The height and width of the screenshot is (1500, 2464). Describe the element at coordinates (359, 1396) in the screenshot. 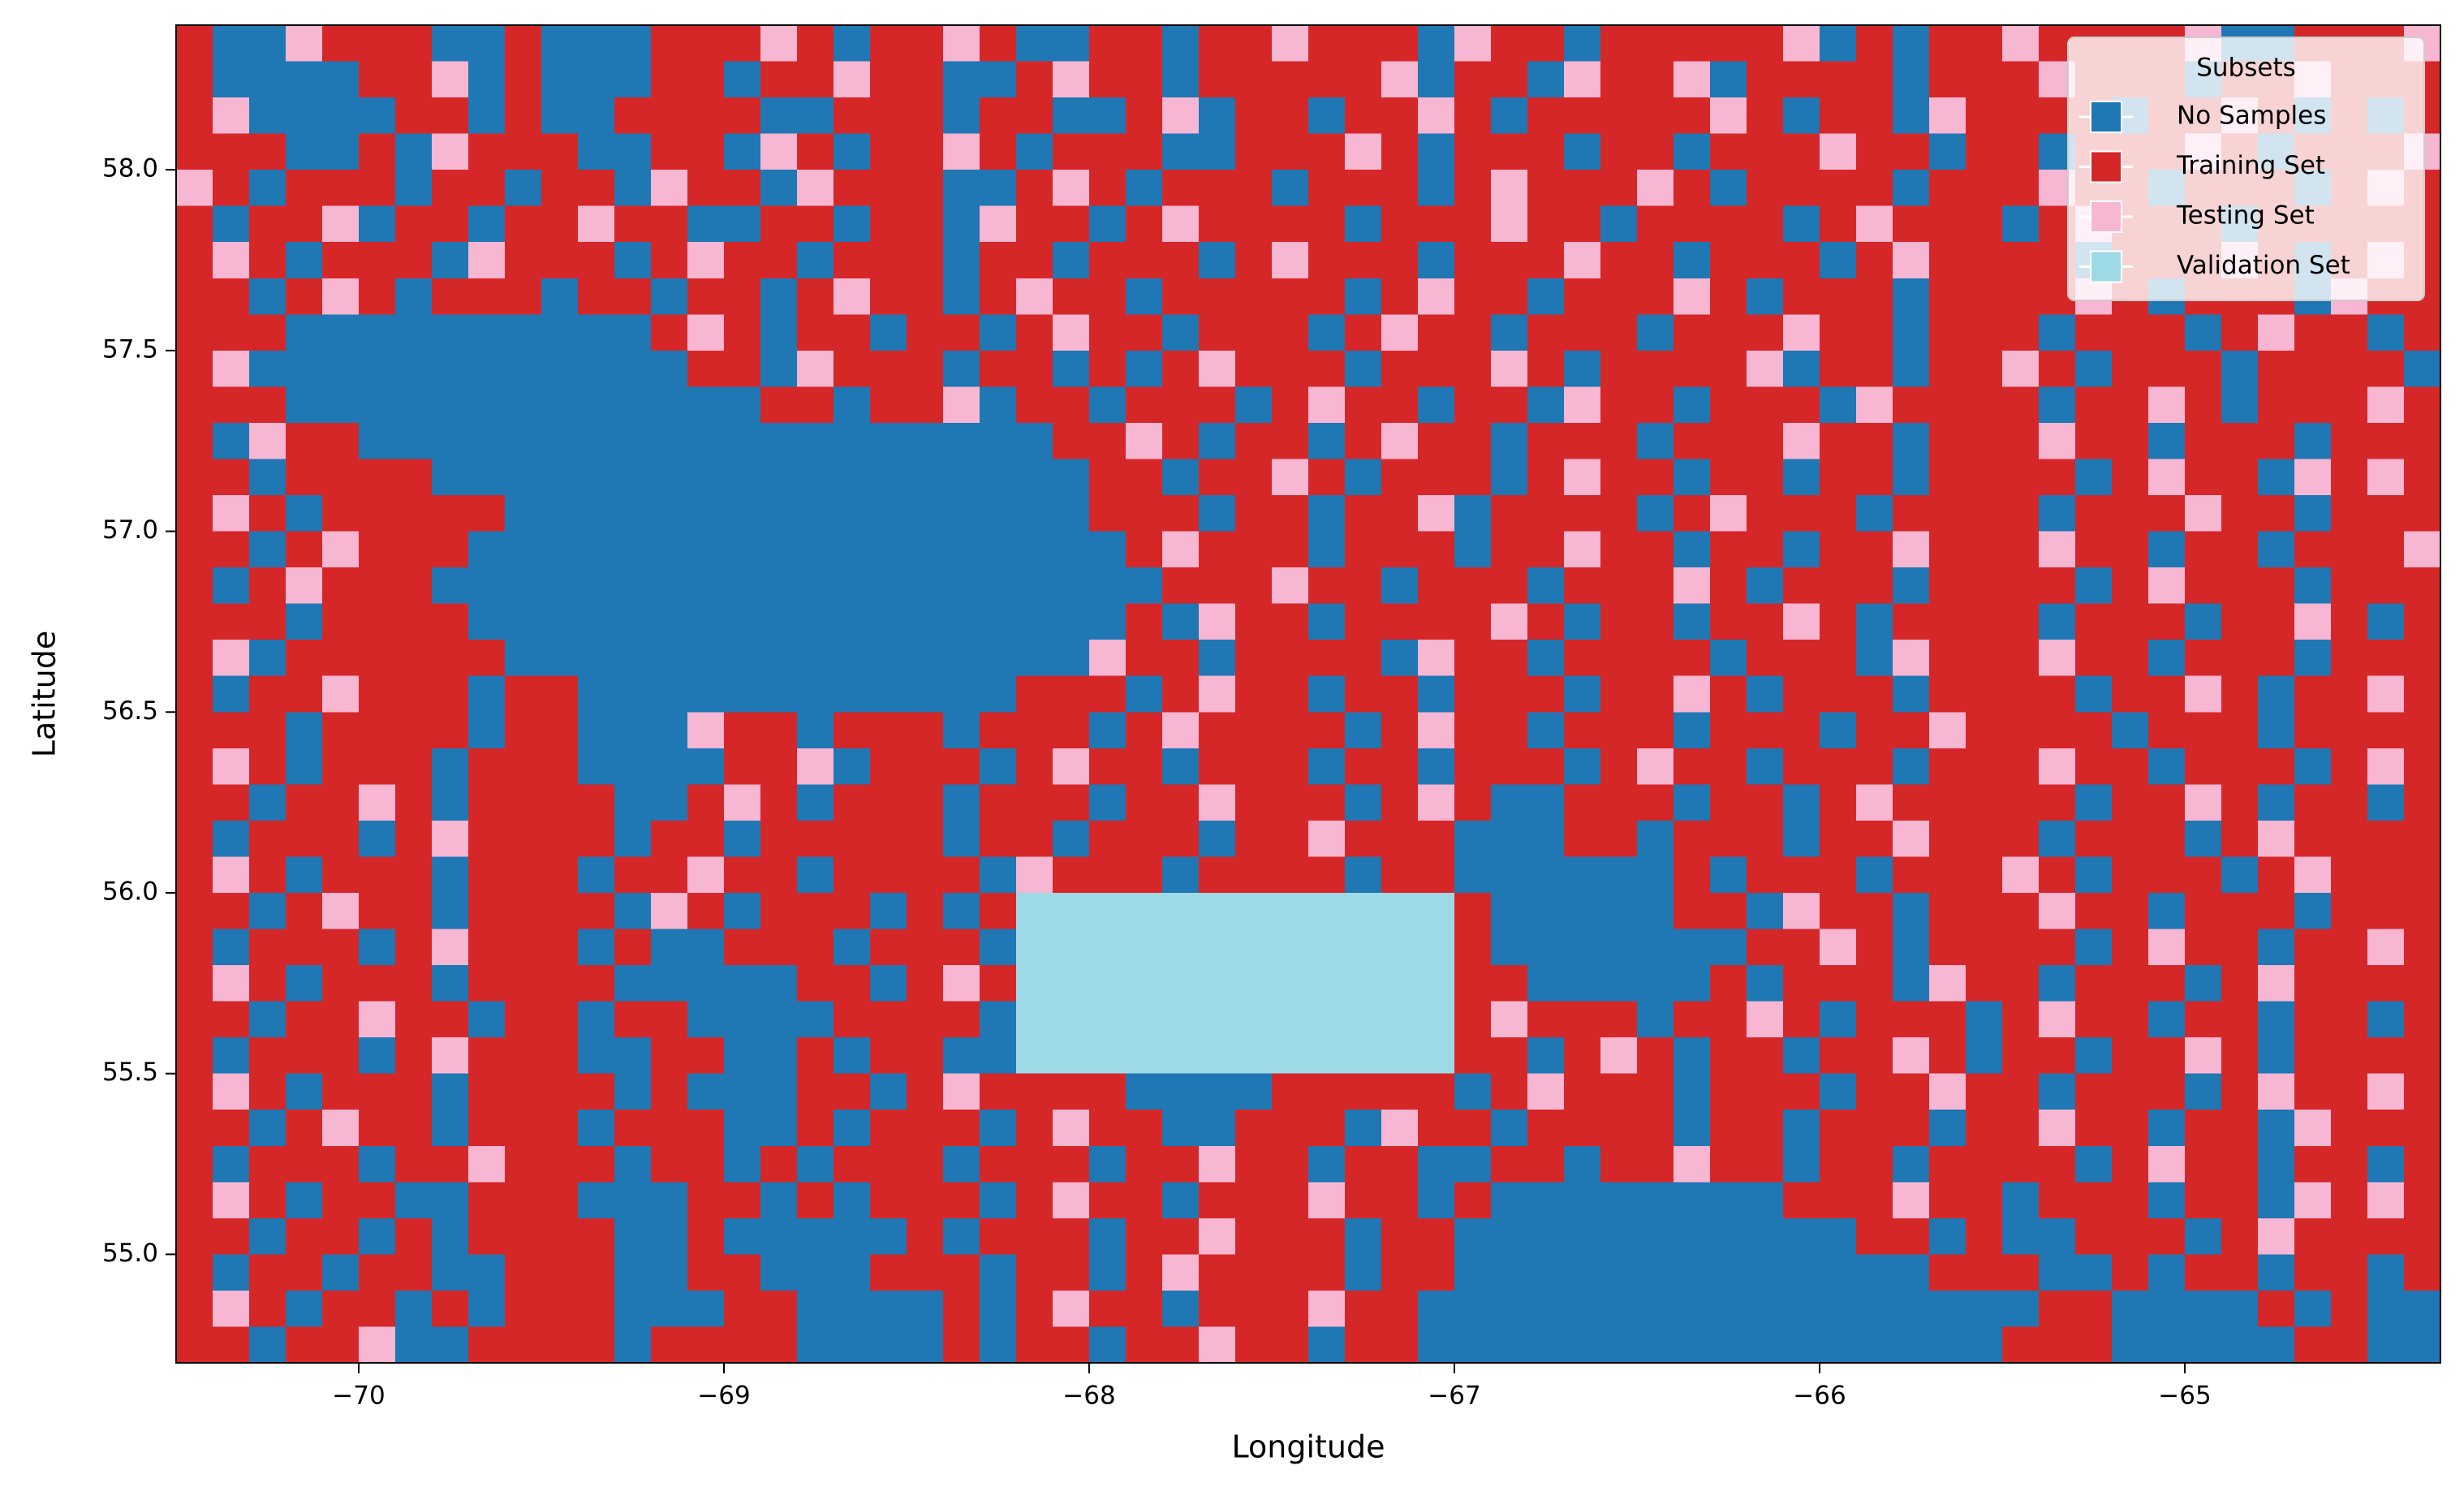

I see `x-tick-label: −70` at that location.